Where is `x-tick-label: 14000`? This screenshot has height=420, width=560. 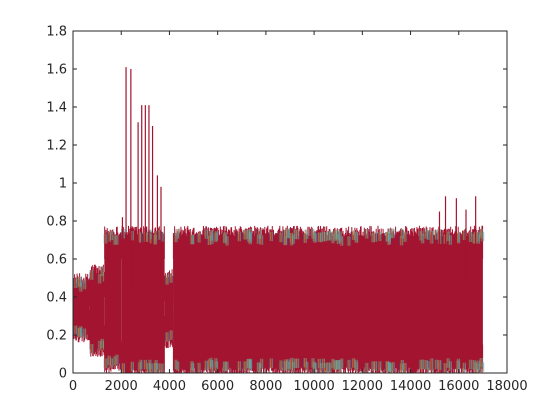 x-tick-label: 14000 is located at coordinates (410, 386).